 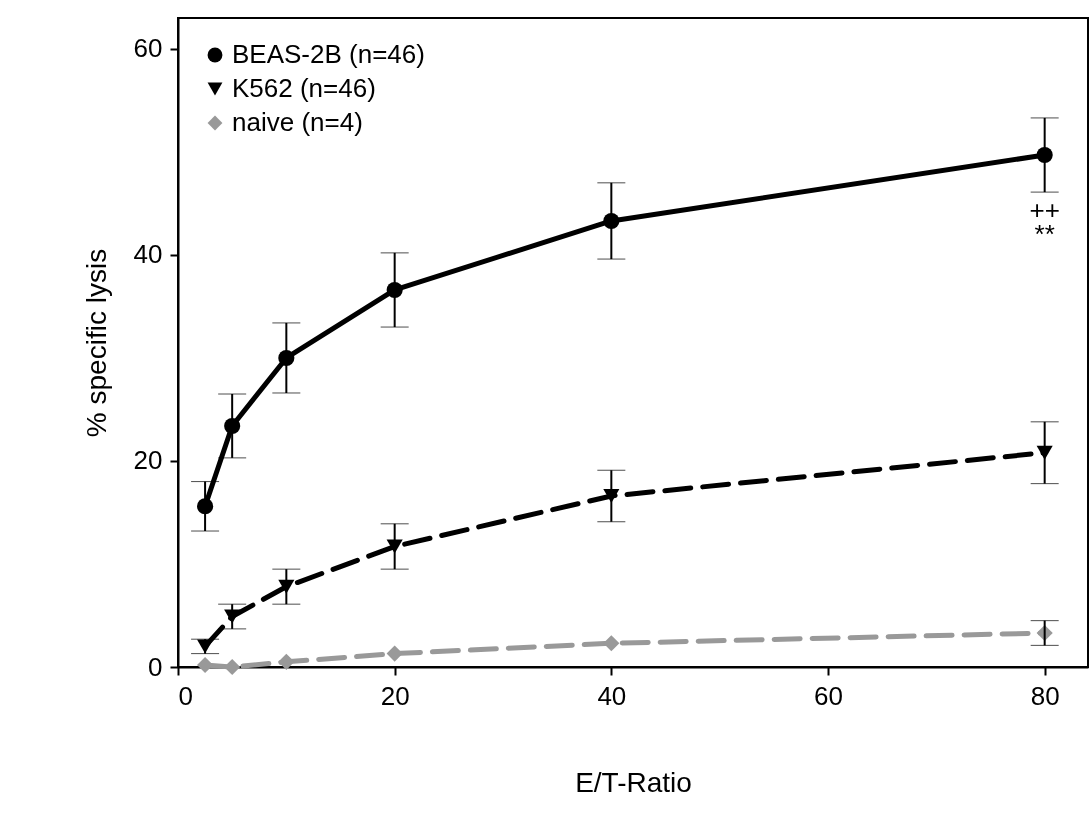 What do you see at coordinates (304, 88) in the screenshot?
I see `legend-label: K562 (n=46)` at bounding box center [304, 88].